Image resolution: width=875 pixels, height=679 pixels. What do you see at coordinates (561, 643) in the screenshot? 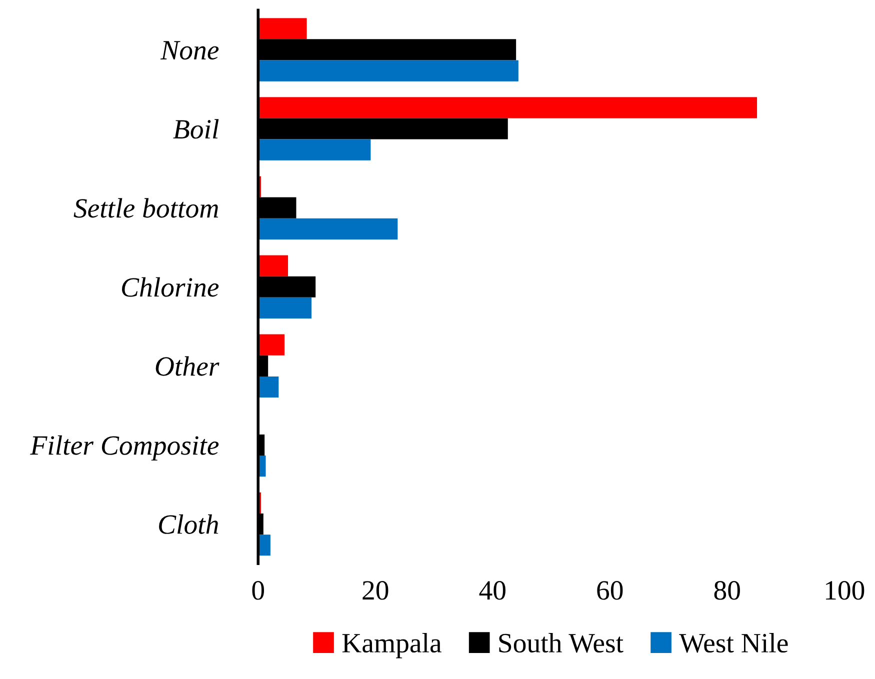
I see `legend-label: South West` at bounding box center [561, 643].